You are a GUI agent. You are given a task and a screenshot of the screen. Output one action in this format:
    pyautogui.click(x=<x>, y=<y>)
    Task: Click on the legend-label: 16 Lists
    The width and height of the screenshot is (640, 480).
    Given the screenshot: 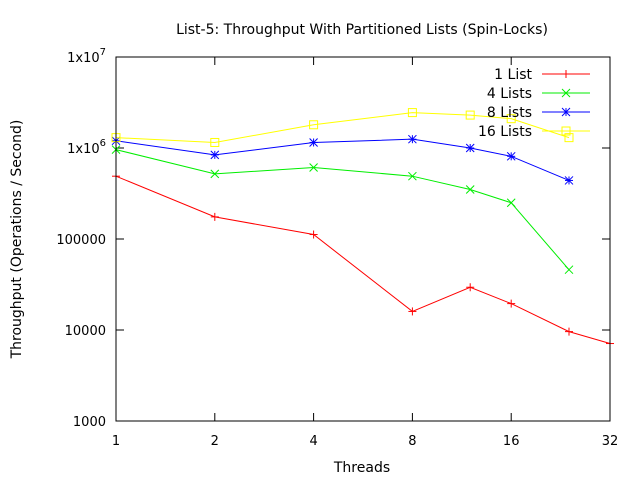 What is the action you would take?
    pyautogui.click(x=505, y=132)
    